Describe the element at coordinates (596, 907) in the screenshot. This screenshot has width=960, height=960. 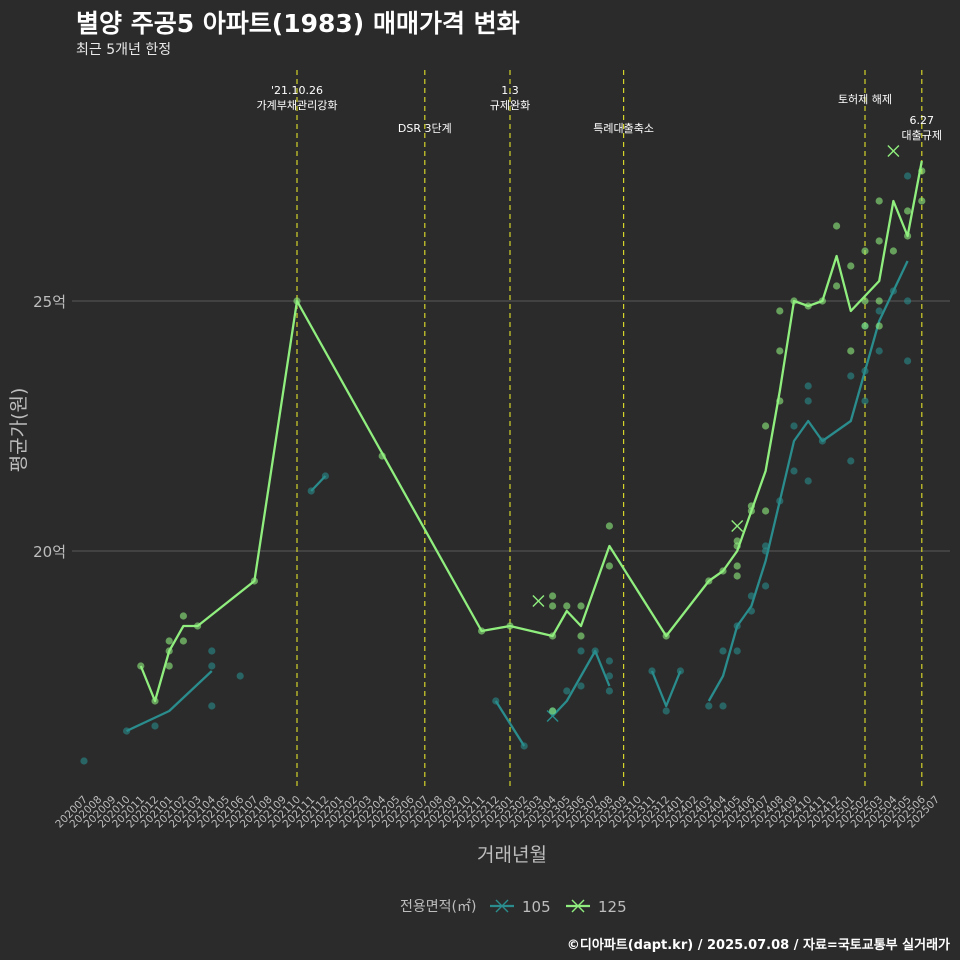
I see `legend-item-125: 125` at that location.